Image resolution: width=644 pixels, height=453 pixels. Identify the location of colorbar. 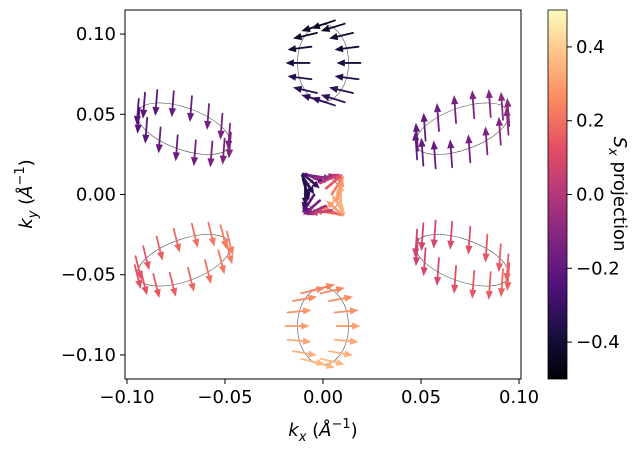
(557, 194).